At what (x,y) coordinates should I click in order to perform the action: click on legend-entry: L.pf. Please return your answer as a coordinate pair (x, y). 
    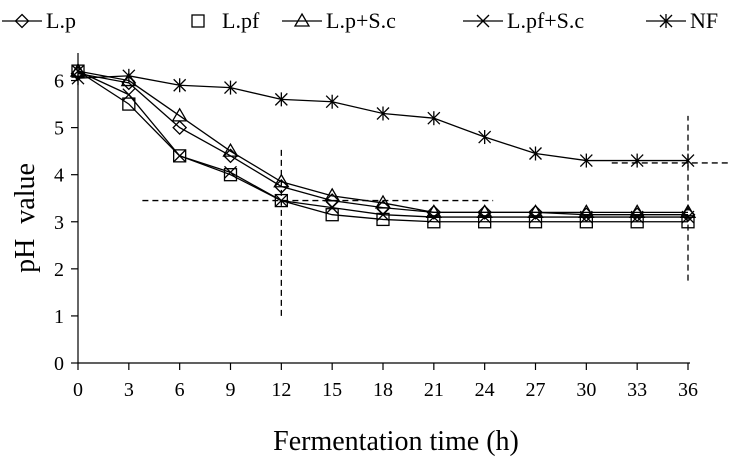
    Looking at the image, I should click on (225, 20).